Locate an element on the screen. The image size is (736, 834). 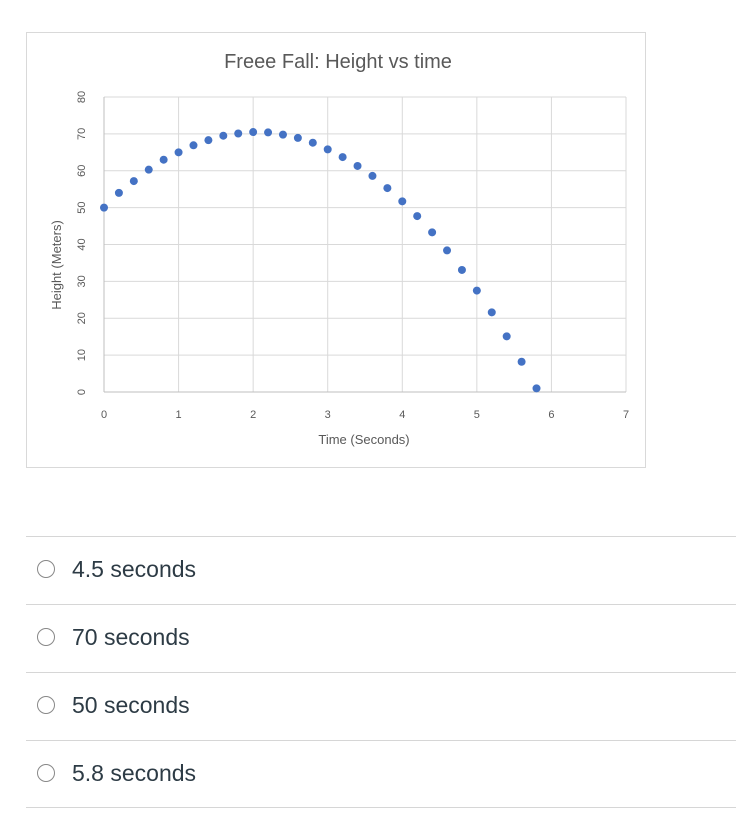
answer-option-3: 50 seconds is located at coordinates (381, 706).